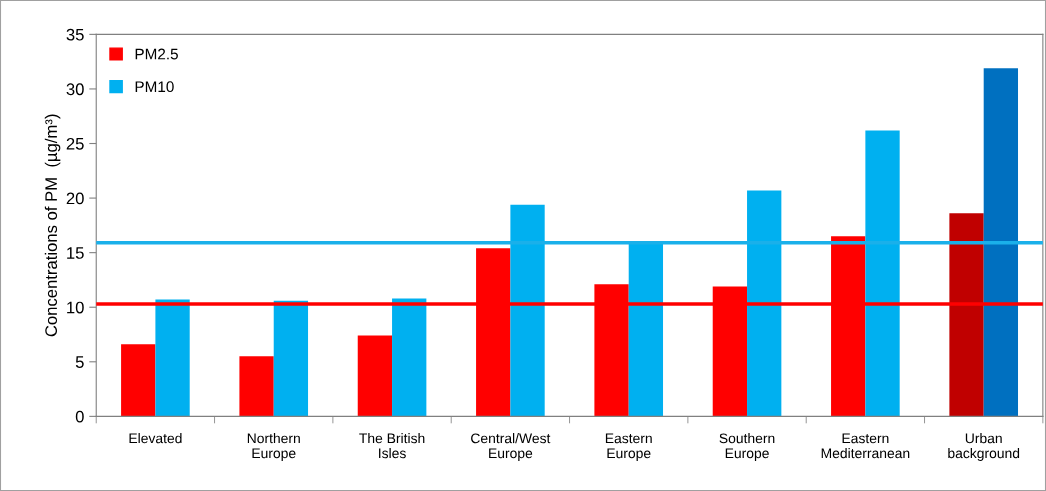 This screenshot has width=1046, height=491. Describe the element at coordinates (75, 253) in the screenshot. I see `y-tick-label: 15` at that location.